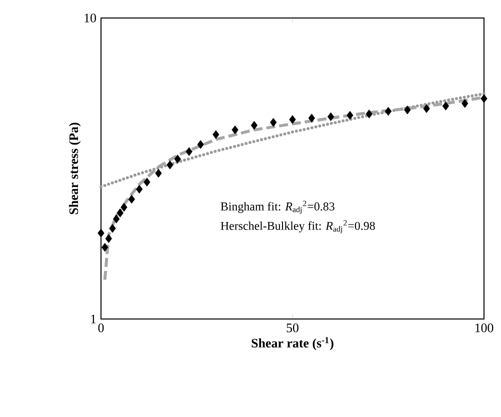  What do you see at coordinates (93, 319) in the screenshot?
I see `y-tick-label: 1` at bounding box center [93, 319].